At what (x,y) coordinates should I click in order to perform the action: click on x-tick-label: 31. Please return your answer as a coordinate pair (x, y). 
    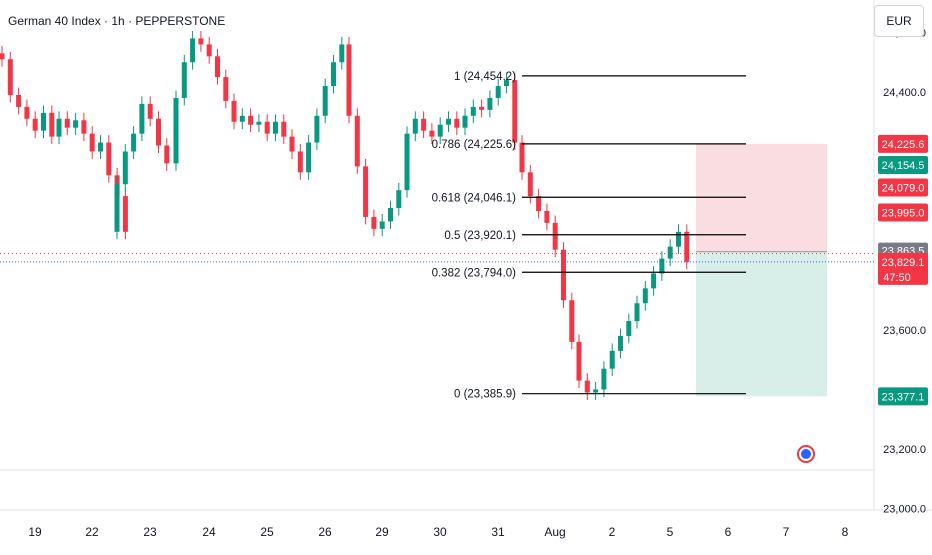
    Looking at the image, I should click on (498, 532).